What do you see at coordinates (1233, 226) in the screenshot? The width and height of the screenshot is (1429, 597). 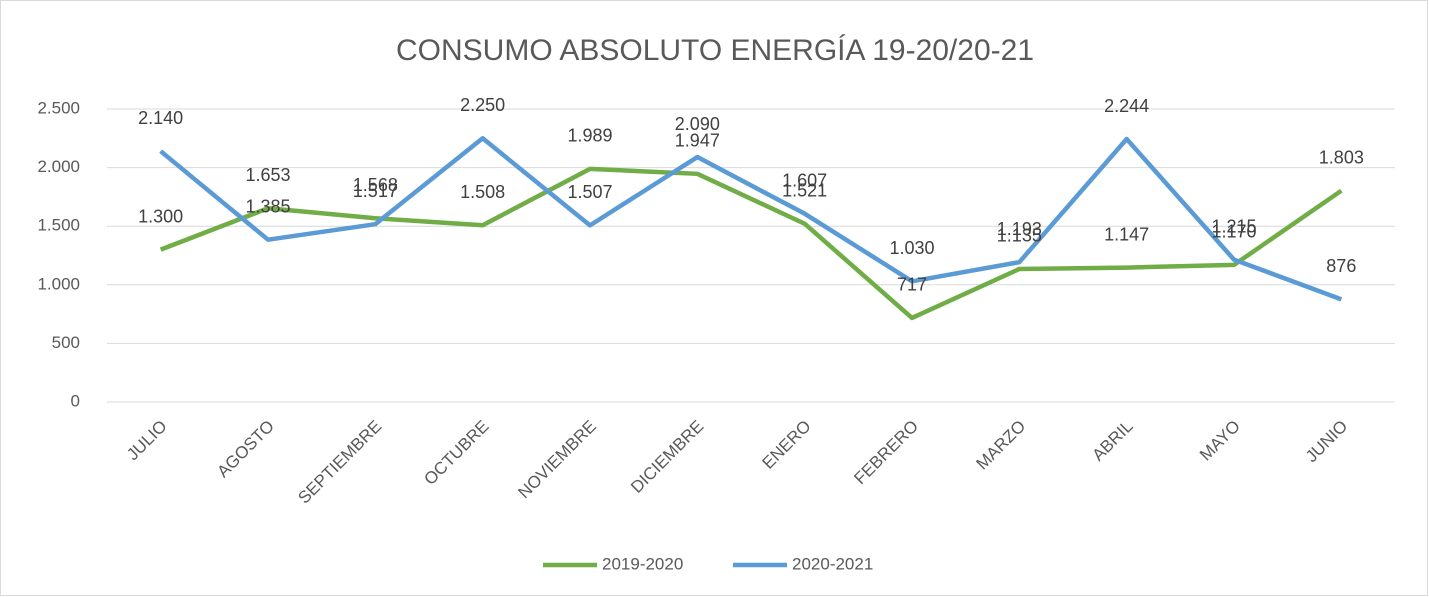 I see `data-label: 1.215` at bounding box center [1233, 226].